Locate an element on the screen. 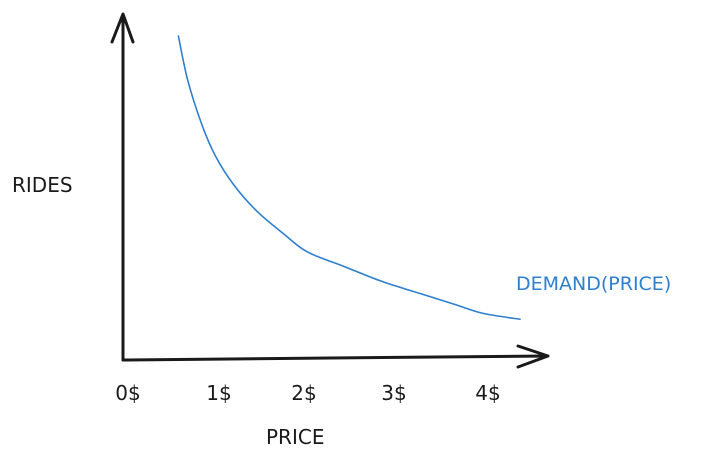 The image size is (720, 464). x-tick-label: 1$ is located at coordinates (218, 393).